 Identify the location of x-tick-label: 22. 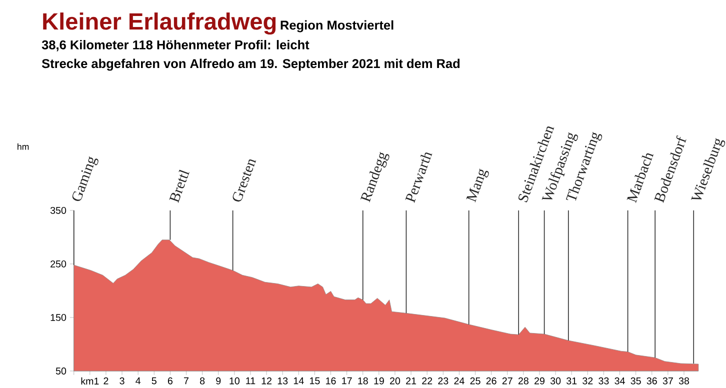
(427, 381).